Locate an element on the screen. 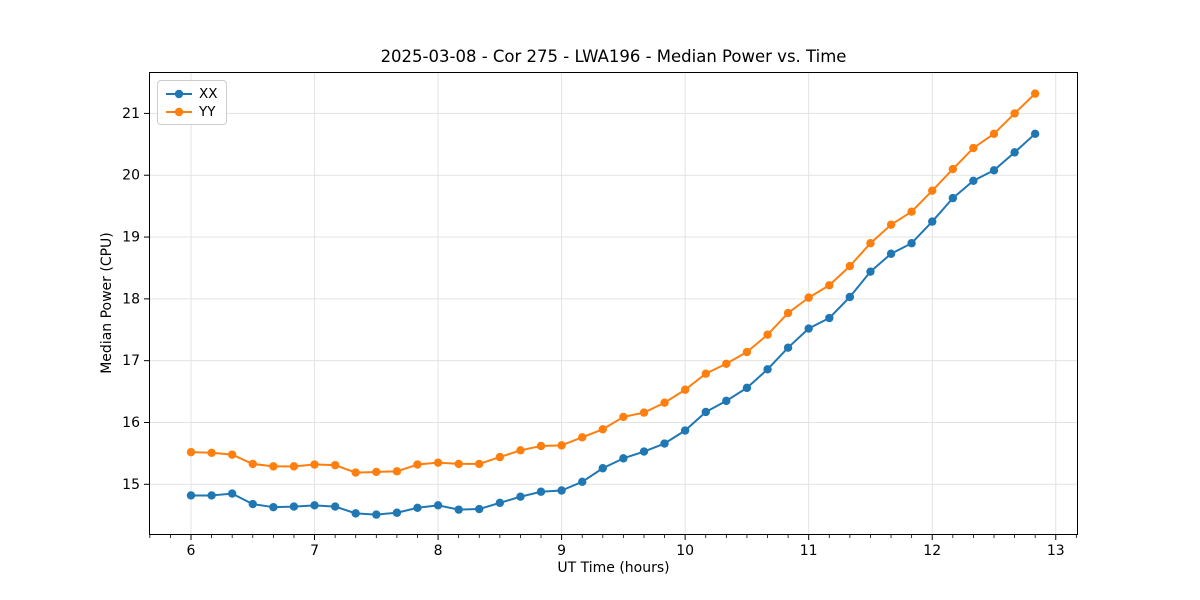 This screenshot has height=600, width=1200. legend-label-yy: YY is located at coordinates (207, 111).